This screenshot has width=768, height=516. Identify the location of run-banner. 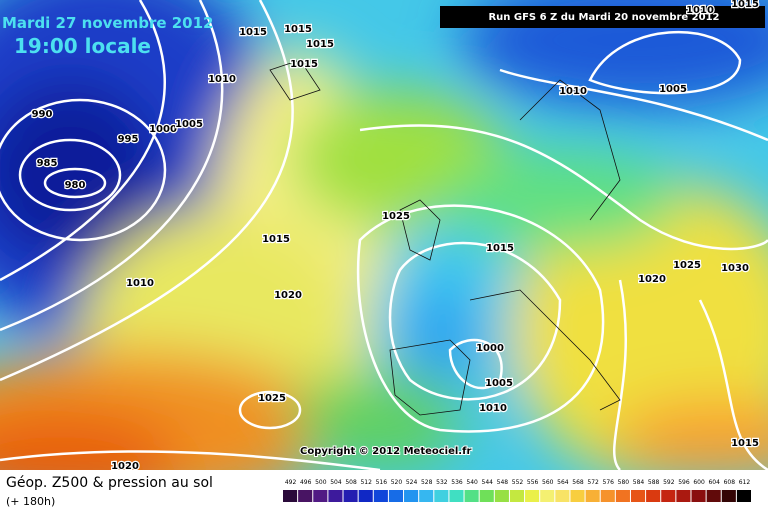
(602, 17).